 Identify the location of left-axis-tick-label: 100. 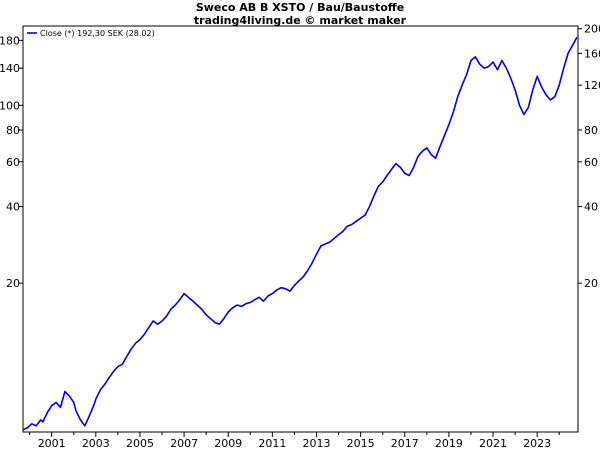
(10, 105).